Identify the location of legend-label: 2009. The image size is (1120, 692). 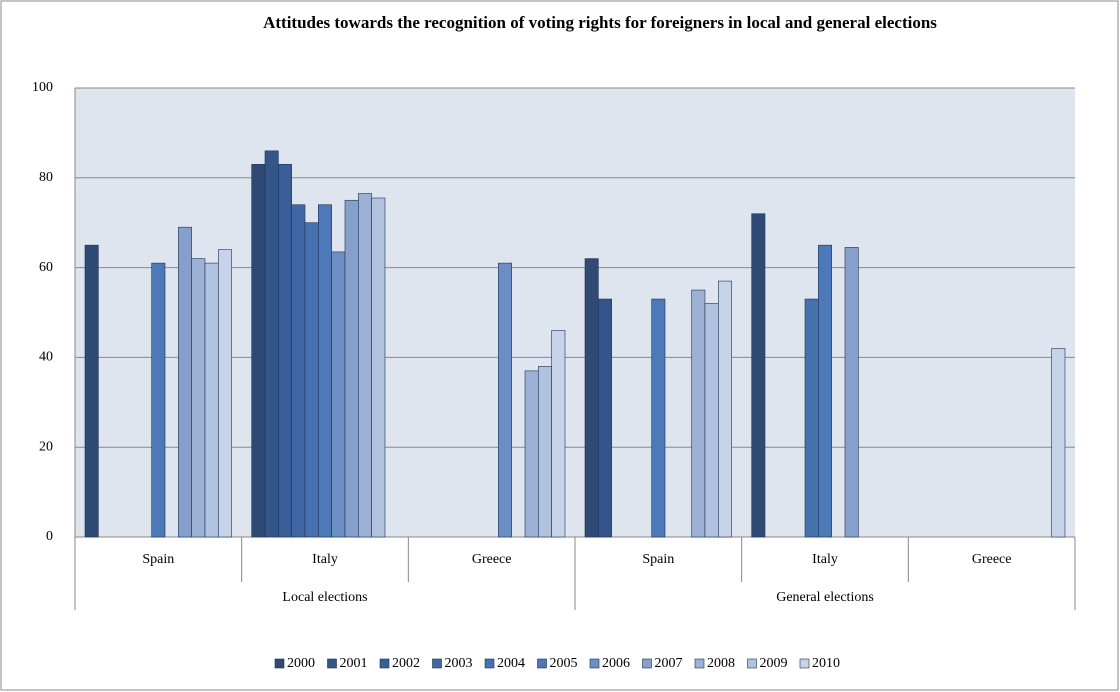
(774, 663).